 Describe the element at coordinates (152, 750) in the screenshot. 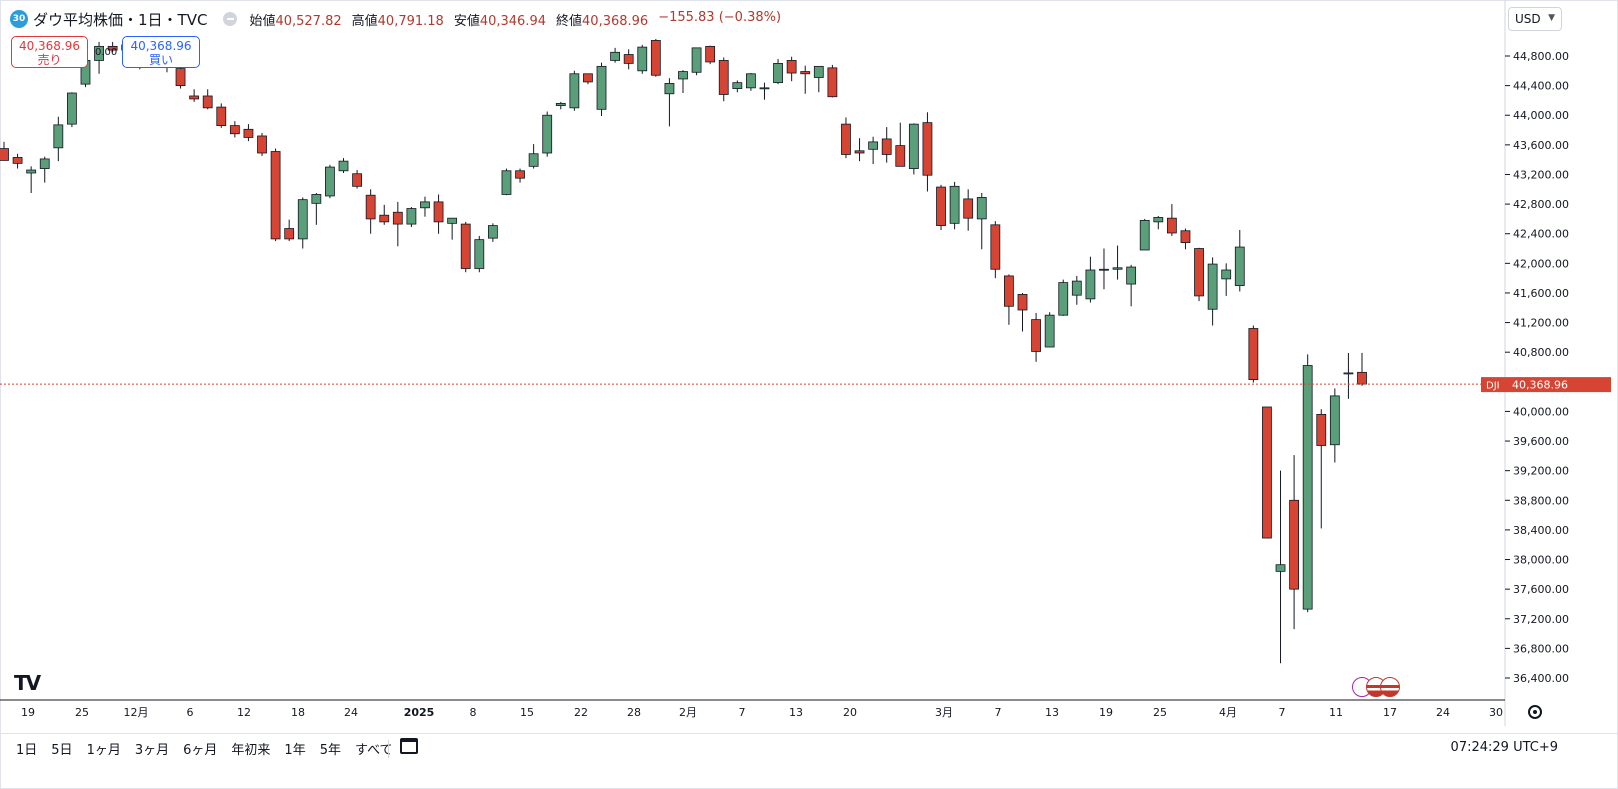

I see `range-button: 3ヶ月` at that location.